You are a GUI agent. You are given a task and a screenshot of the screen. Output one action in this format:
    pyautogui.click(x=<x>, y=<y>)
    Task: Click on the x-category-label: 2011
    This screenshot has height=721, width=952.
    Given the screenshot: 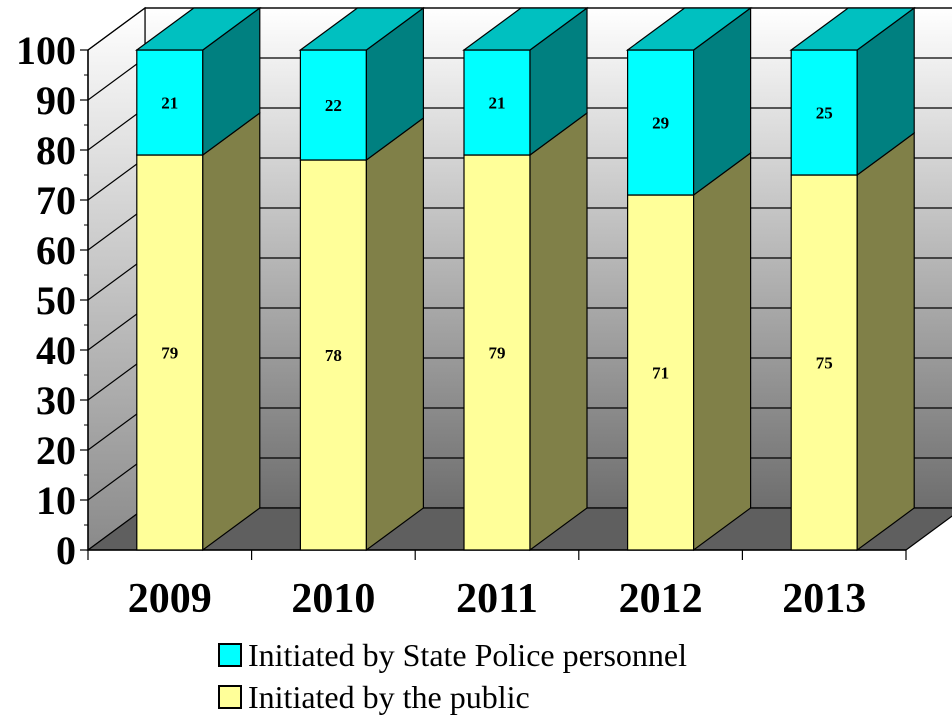 What is the action you would take?
    pyautogui.click(x=497, y=599)
    